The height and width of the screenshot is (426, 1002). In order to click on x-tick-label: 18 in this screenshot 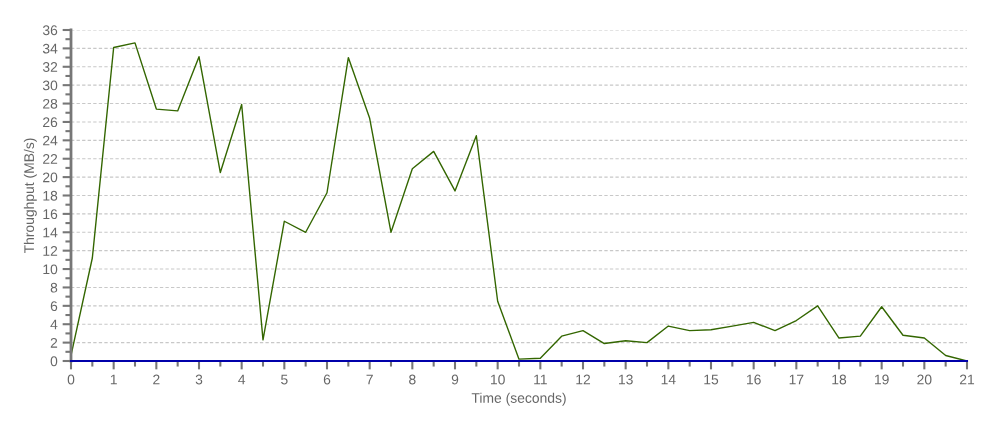, I will do `click(839, 379)`.